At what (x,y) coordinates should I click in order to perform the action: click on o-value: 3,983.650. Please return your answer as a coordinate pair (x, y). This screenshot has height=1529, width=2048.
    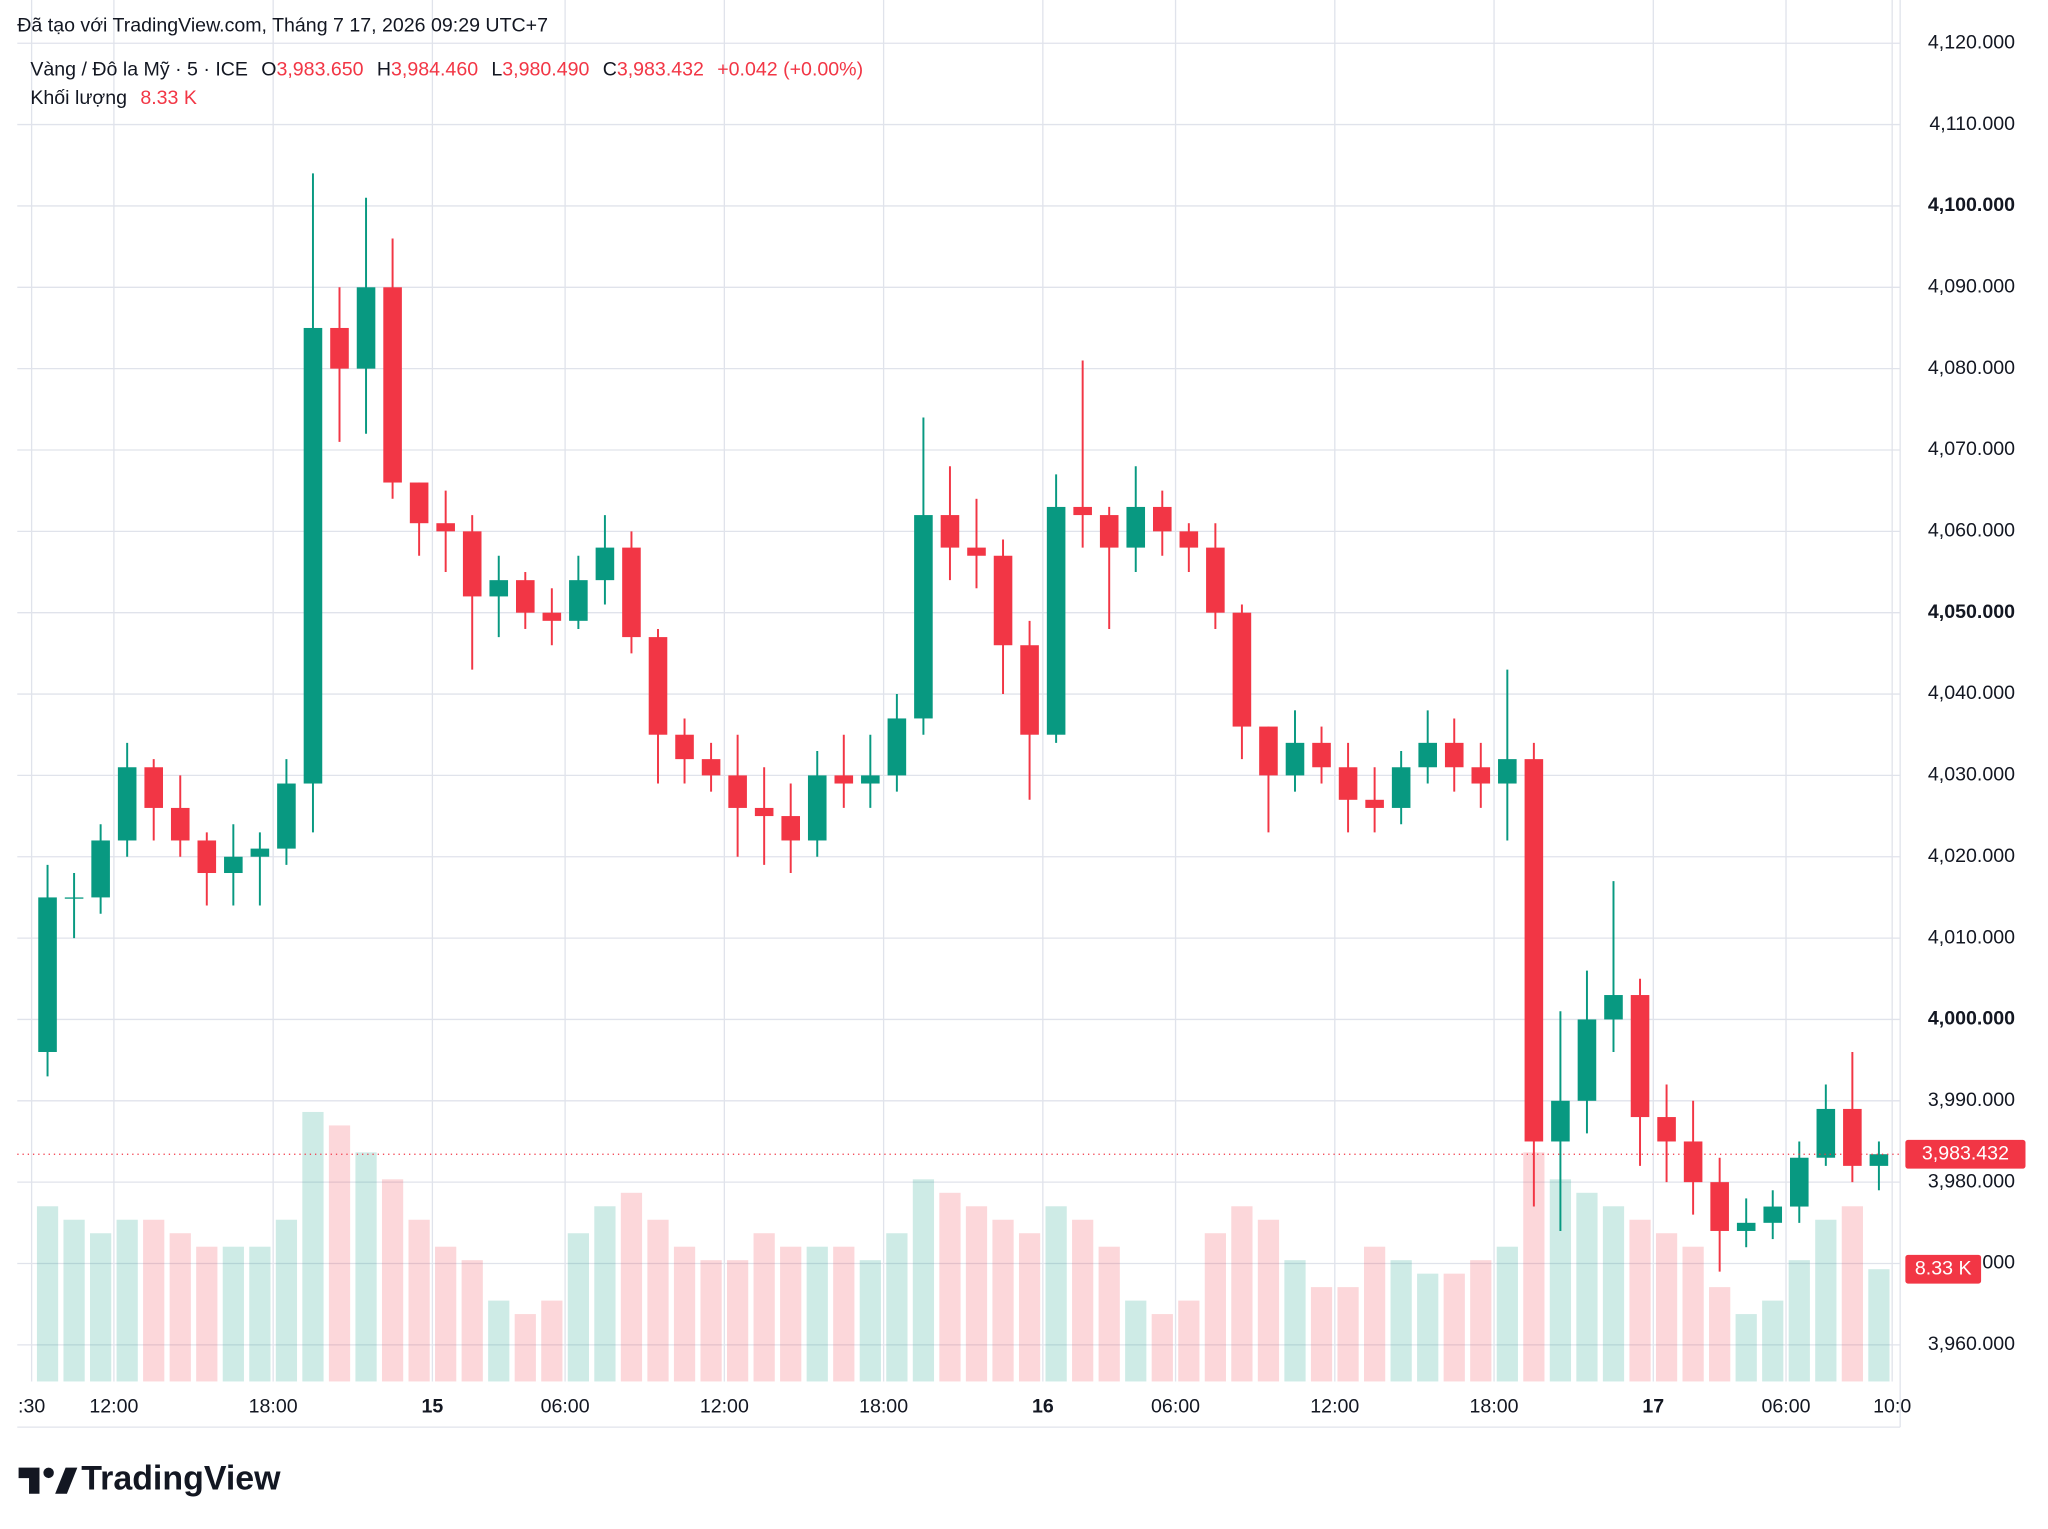
    Looking at the image, I should click on (319, 70).